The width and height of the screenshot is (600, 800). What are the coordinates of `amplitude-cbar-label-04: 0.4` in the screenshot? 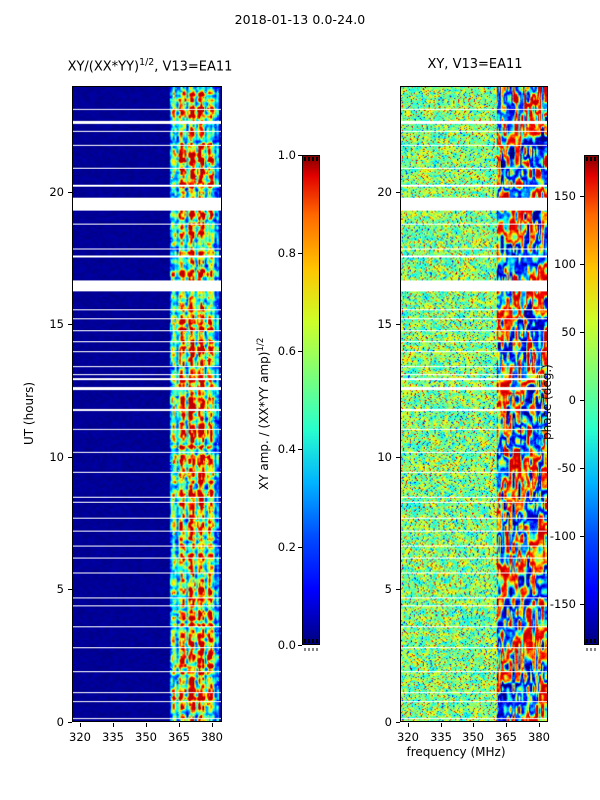 It's located at (286, 449).